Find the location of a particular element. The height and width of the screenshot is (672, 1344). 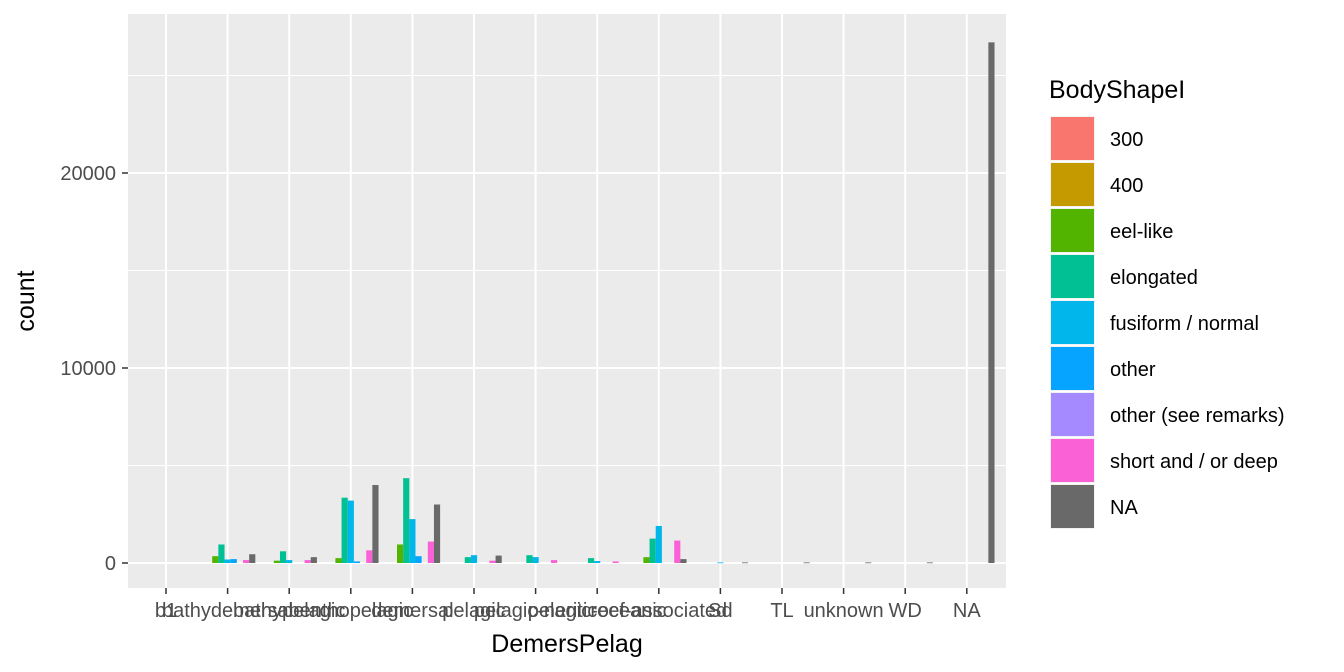

x-tick-label: pelagic-oceanic is located at coordinates (597, 611).